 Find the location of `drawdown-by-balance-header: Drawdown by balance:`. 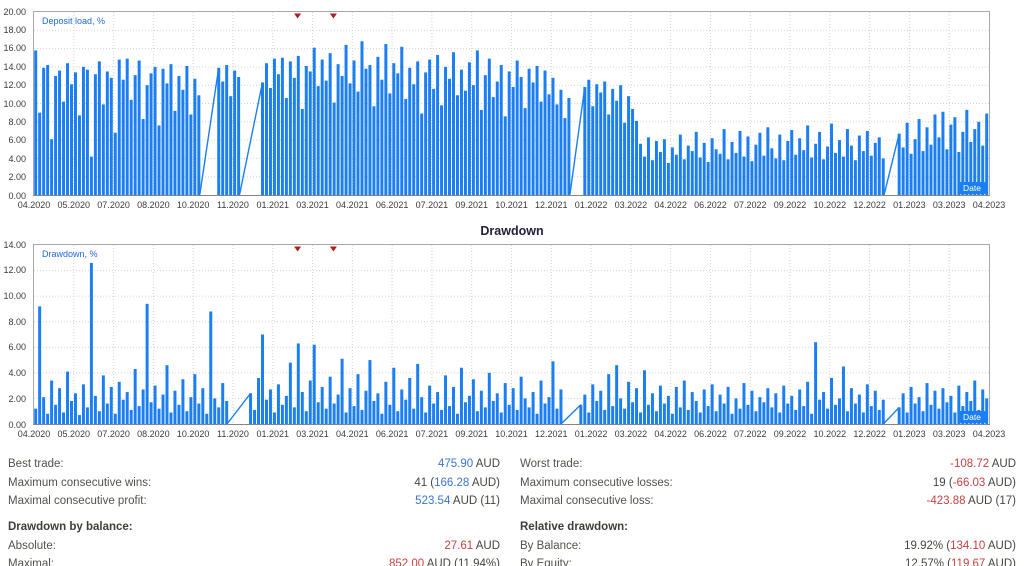

drawdown-by-balance-header: Drawdown by balance: is located at coordinates (70, 527).